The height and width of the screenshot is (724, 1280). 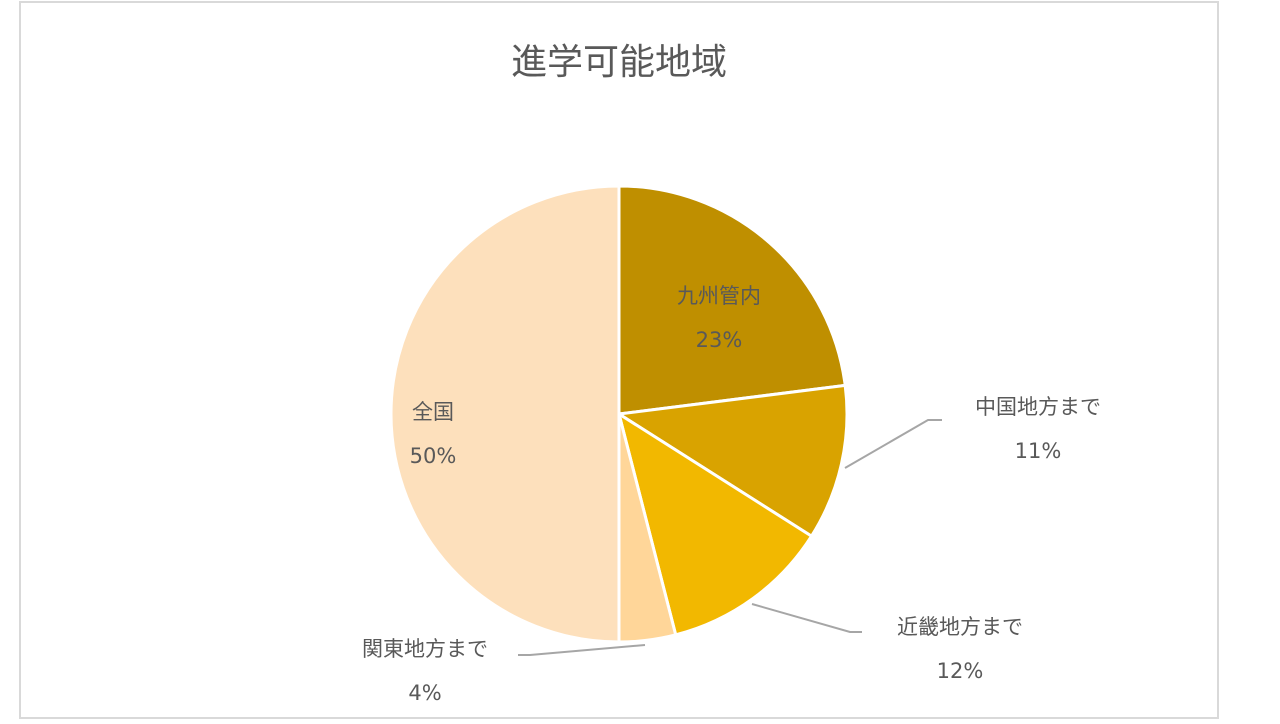 What do you see at coordinates (425, 649) in the screenshot?
I see `slice-label: 関東地方まで` at bounding box center [425, 649].